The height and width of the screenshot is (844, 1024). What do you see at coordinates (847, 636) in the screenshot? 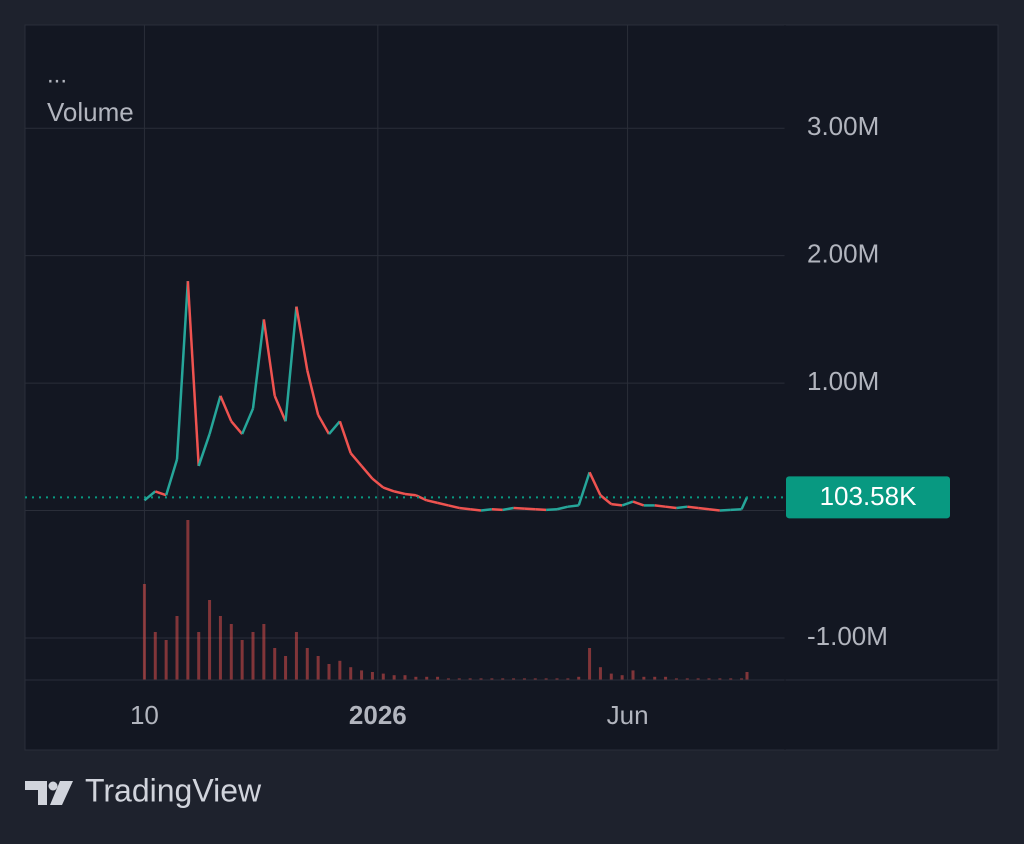
I see `y-tick-label: -1.00M` at bounding box center [847, 636].